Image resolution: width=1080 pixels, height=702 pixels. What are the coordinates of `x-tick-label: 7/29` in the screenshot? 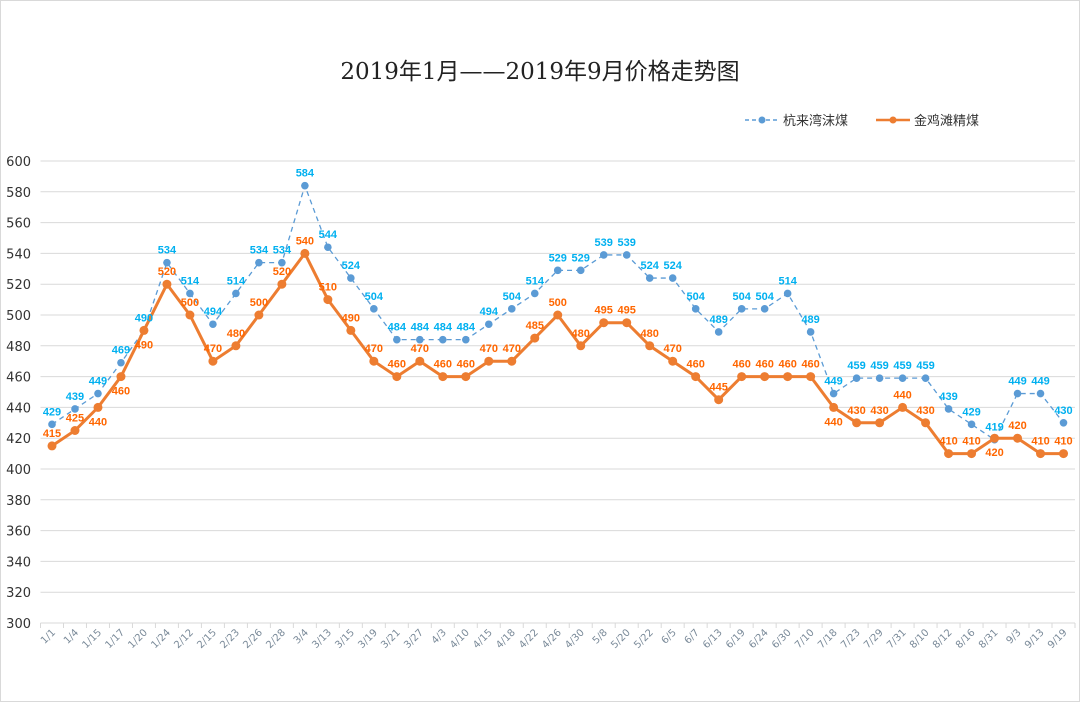 It's located at (874, 639).